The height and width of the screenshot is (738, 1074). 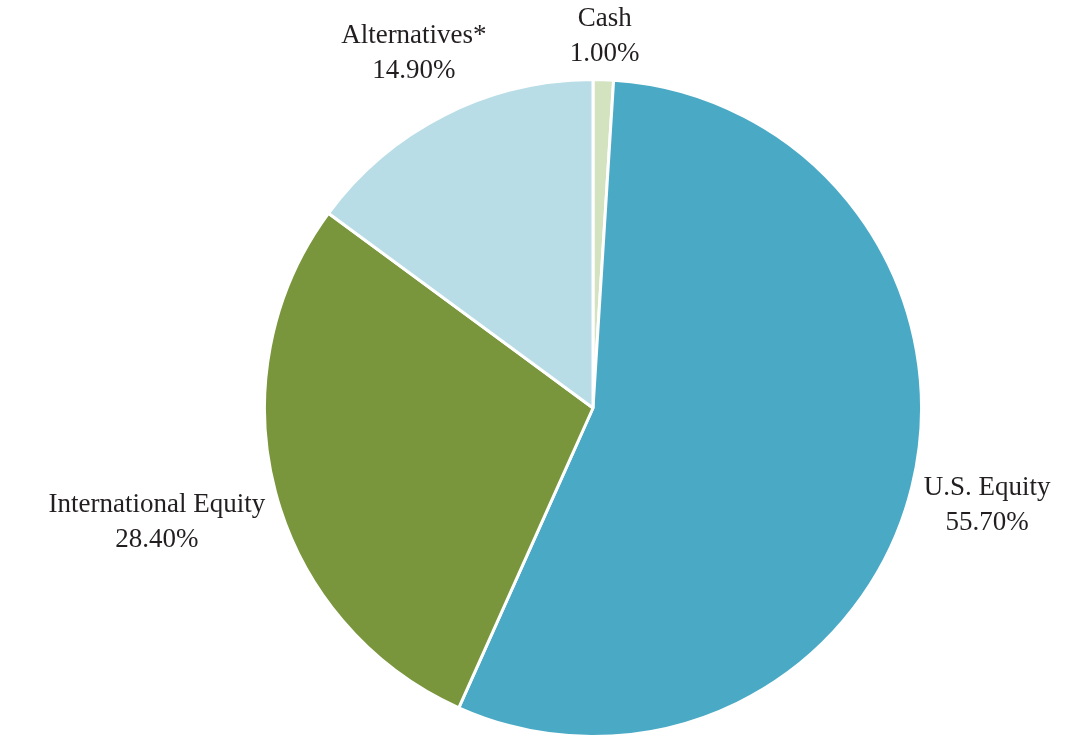 What do you see at coordinates (157, 503) in the screenshot?
I see `slice-label: International Equity` at bounding box center [157, 503].